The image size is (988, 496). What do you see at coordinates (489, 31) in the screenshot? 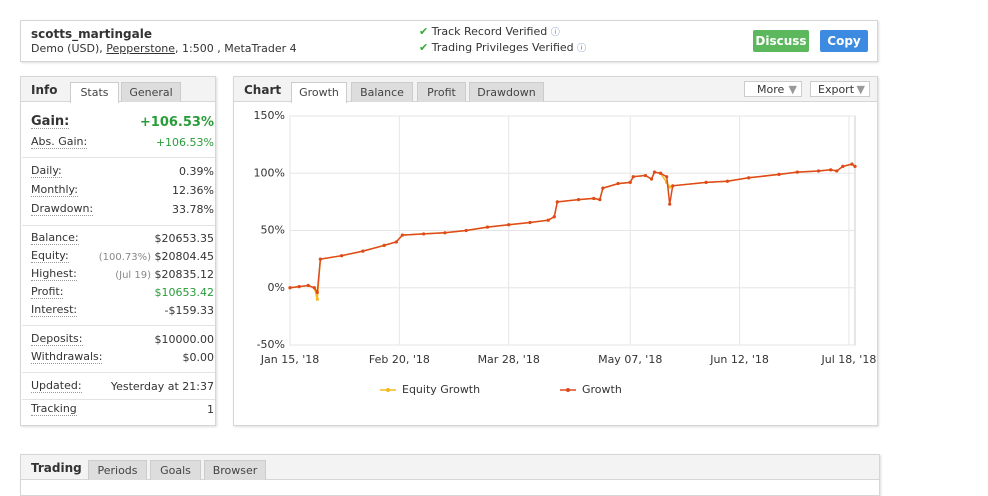
I see `verified-text: Track Record Verified` at bounding box center [489, 31].